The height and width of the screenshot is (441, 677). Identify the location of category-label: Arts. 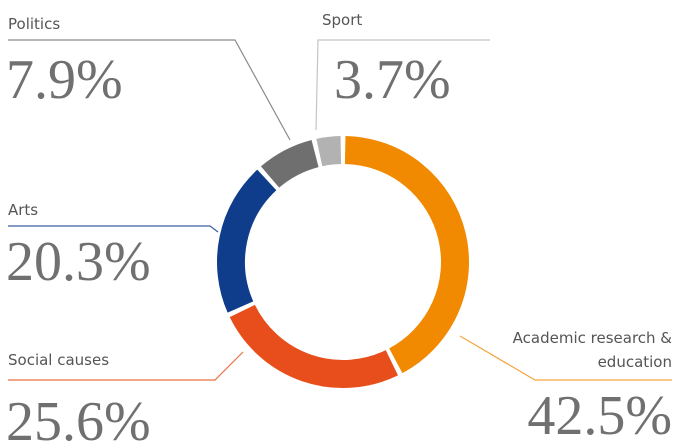
(23, 210).